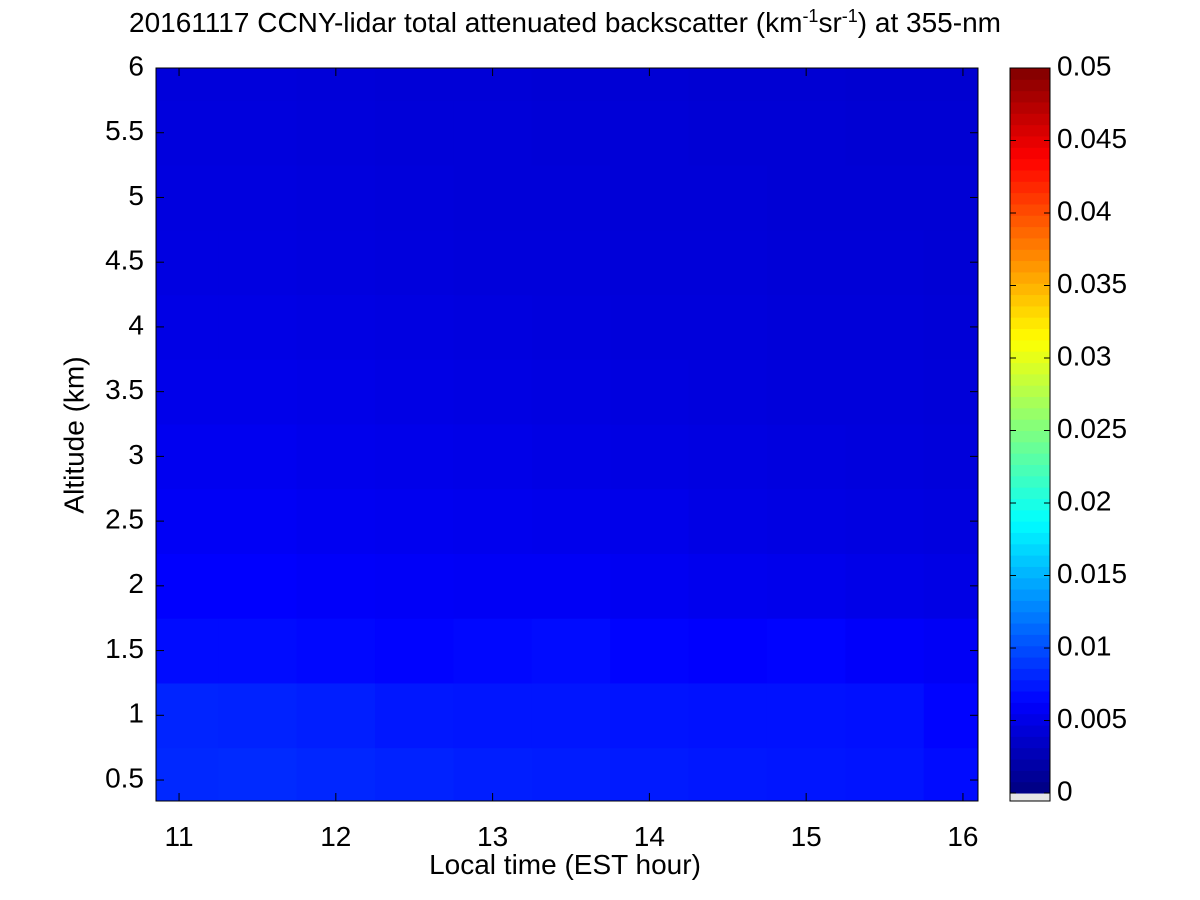 Image resolution: width=1200 pixels, height=900 pixels. What do you see at coordinates (1092, 573) in the screenshot?
I see `colorbar-tick-label: 0.015` at bounding box center [1092, 573].